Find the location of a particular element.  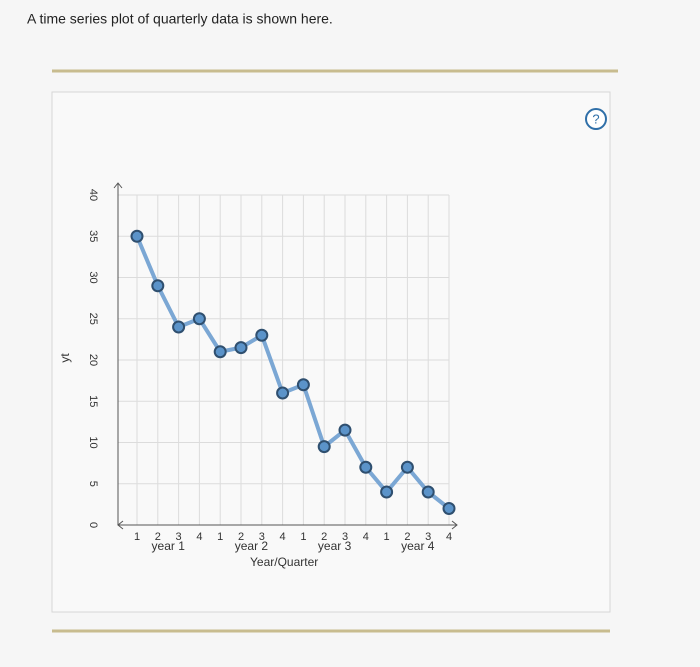

y-tick-label: 0 is located at coordinates (93, 525).